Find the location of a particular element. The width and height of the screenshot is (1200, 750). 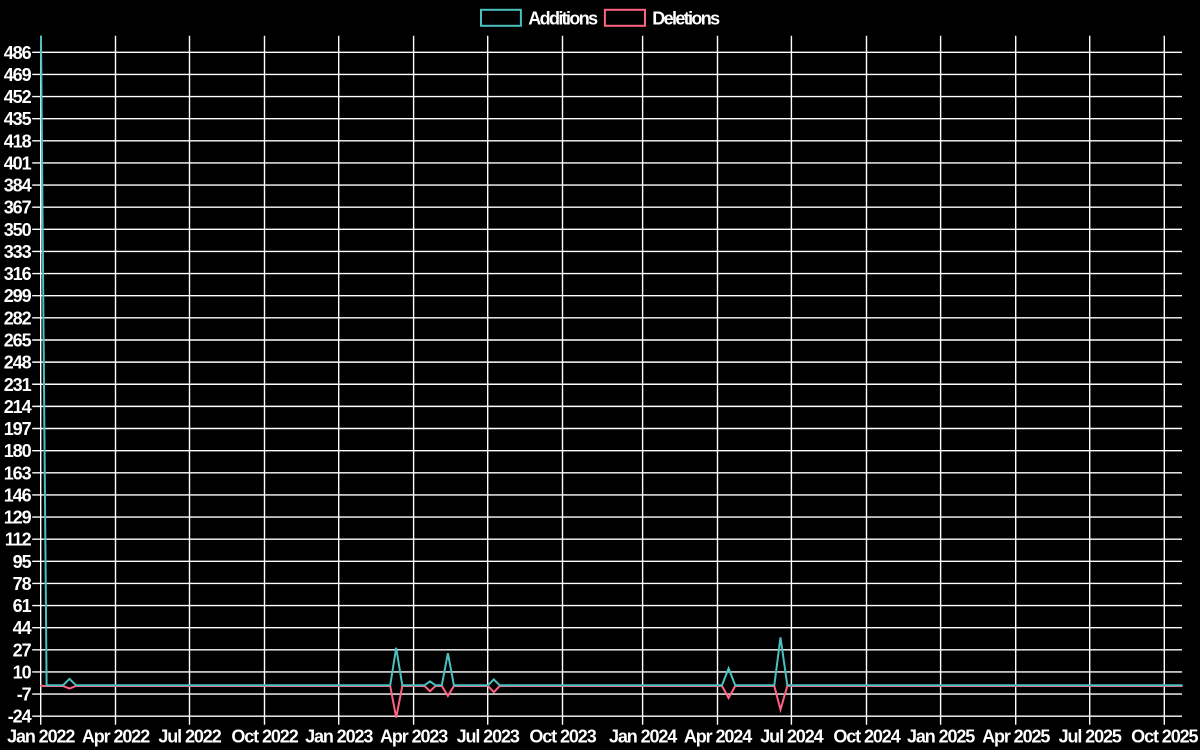

svg-text: 452 is located at coordinates (18, 97).